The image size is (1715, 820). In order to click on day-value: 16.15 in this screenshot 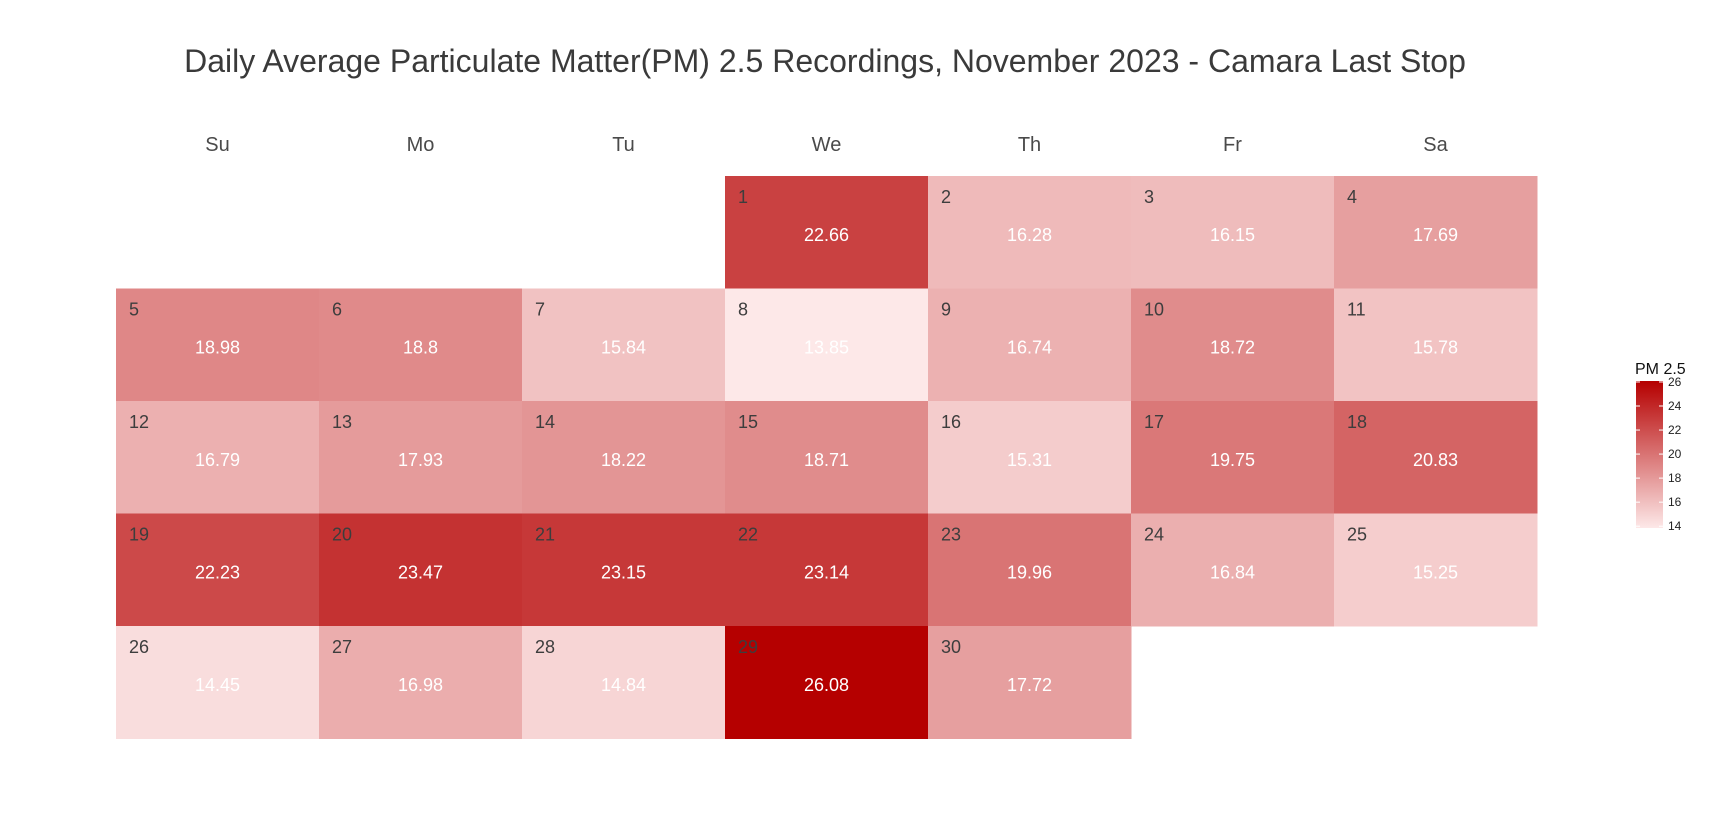, I will do `click(1232, 235)`.